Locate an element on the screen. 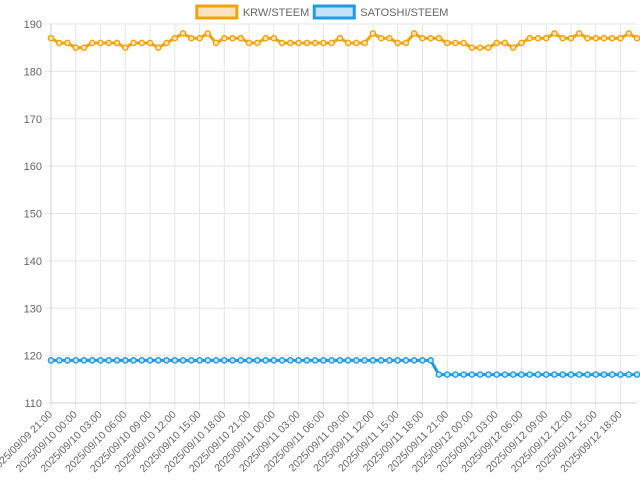 The image size is (640, 485). legend-label: KRW/STEEM is located at coordinates (276, 13).